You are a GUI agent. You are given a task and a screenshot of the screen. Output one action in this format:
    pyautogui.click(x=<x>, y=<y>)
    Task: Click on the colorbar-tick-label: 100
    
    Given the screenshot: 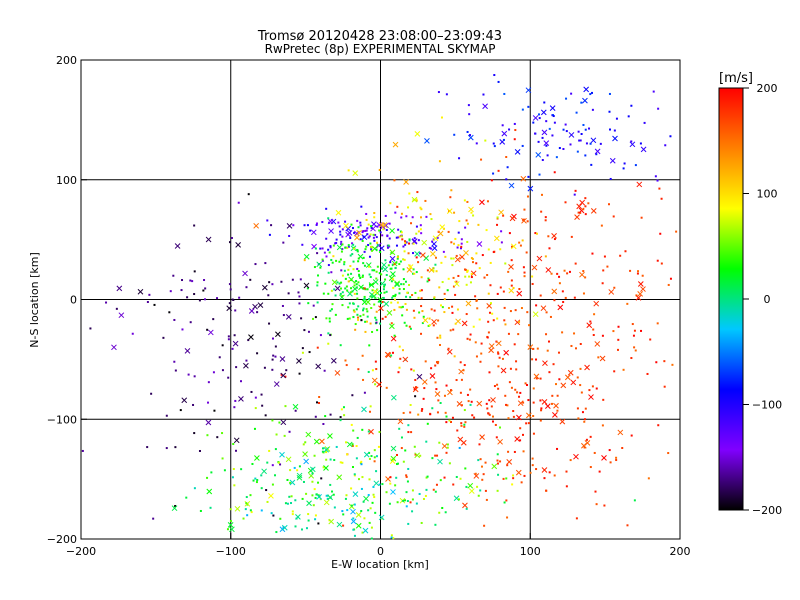 What is the action you would take?
    pyautogui.click(x=767, y=194)
    